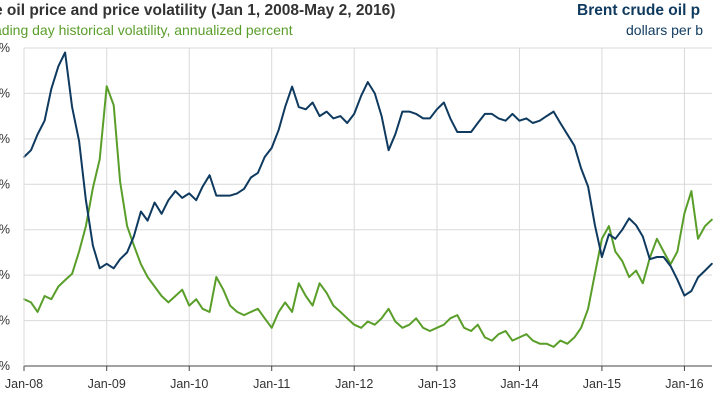  I want to click on x-tick-label: Jan-10, so click(189, 384).